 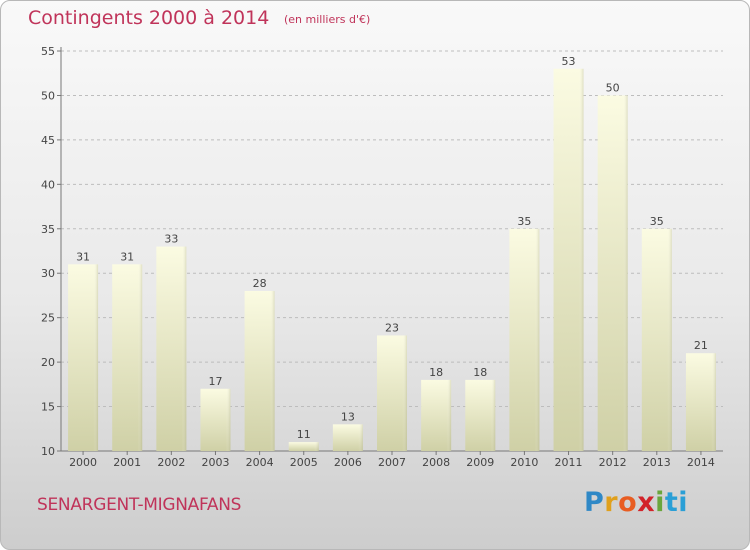 I want to click on data-label: 21, so click(x=701, y=345).